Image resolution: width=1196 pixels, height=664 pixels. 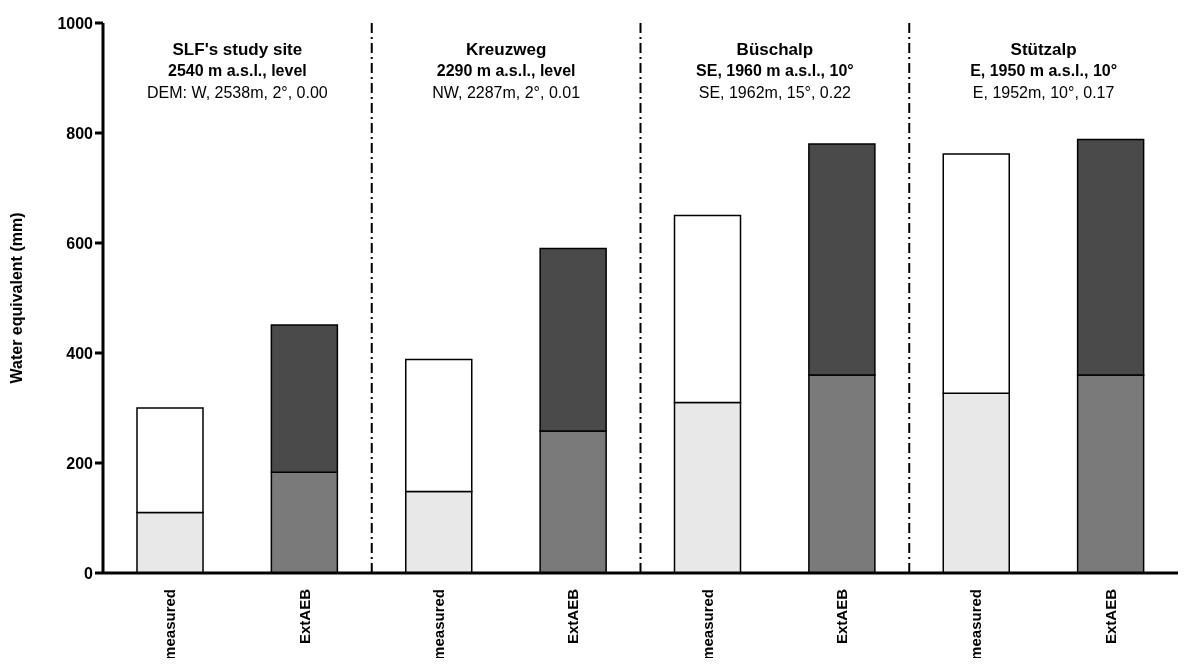 I want to click on y-tick-label: 600, so click(x=80, y=243).